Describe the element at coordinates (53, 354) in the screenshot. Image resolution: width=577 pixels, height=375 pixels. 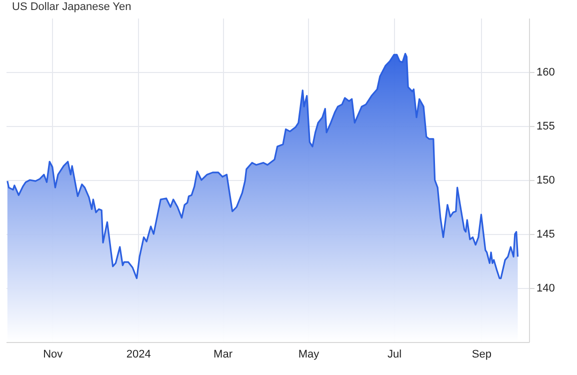
I see `x-tick-label: Nov` at that location.